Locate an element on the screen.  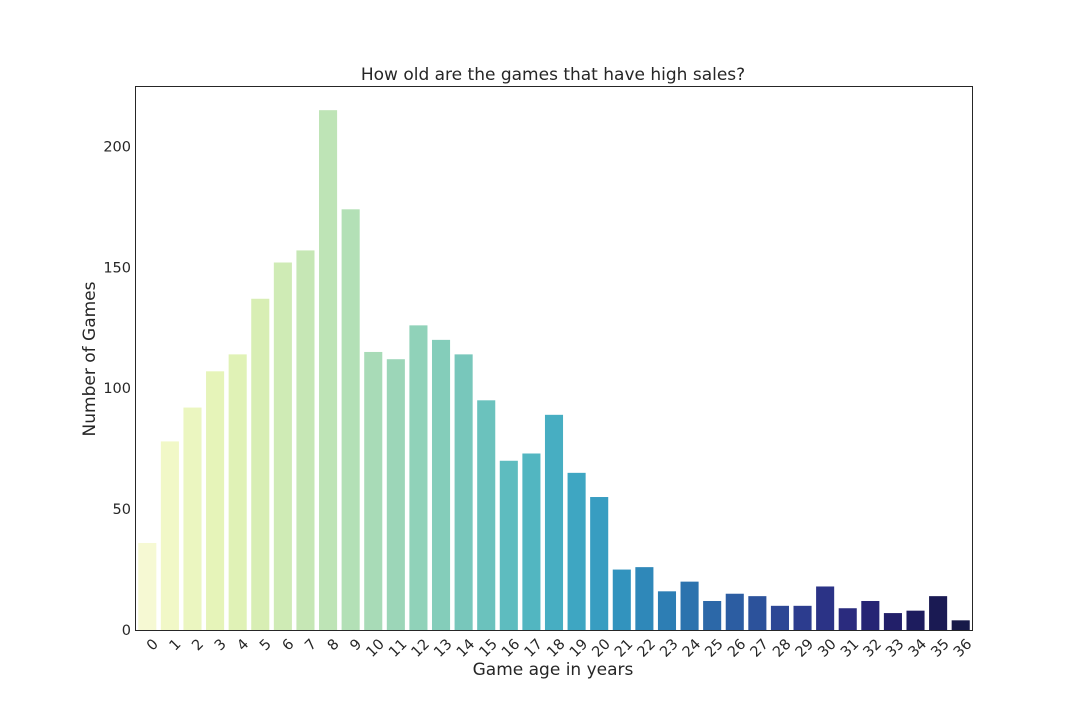
x-tick-label: 36 is located at coordinates (963, 648).